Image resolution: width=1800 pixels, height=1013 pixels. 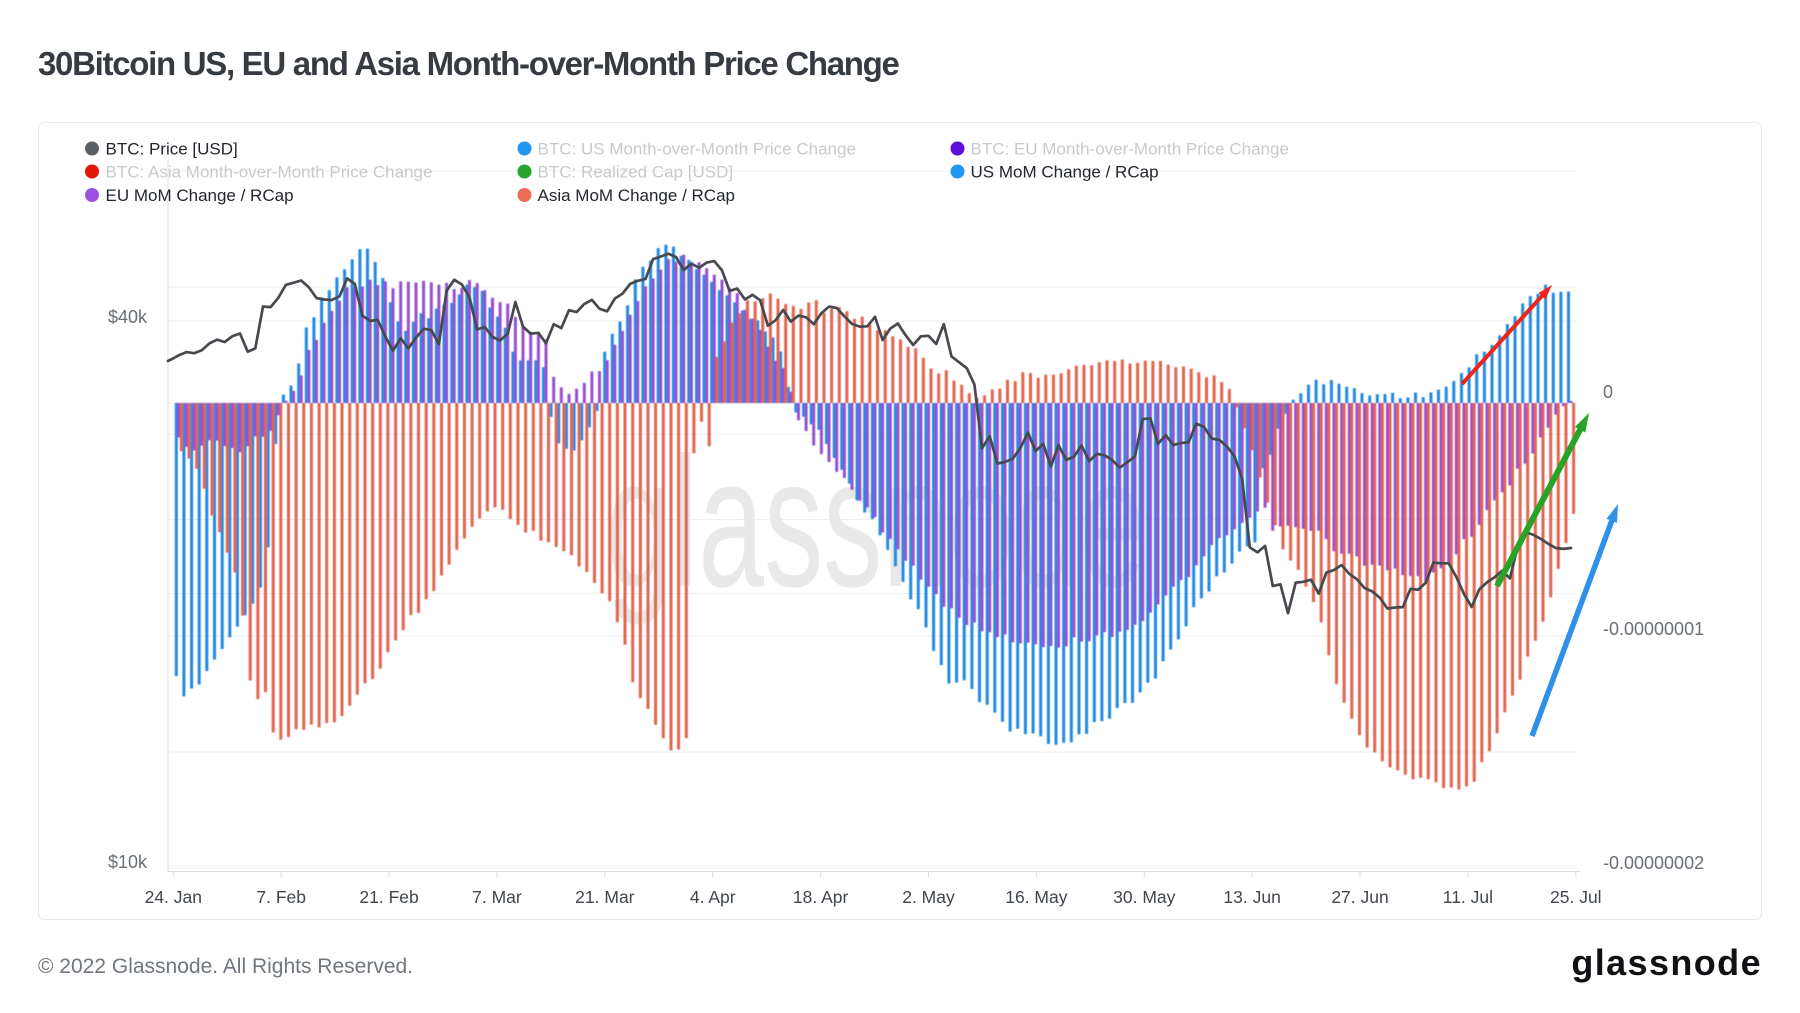 What do you see at coordinates (128, 317) in the screenshot?
I see `svg-text: $40k` at bounding box center [128, 317].